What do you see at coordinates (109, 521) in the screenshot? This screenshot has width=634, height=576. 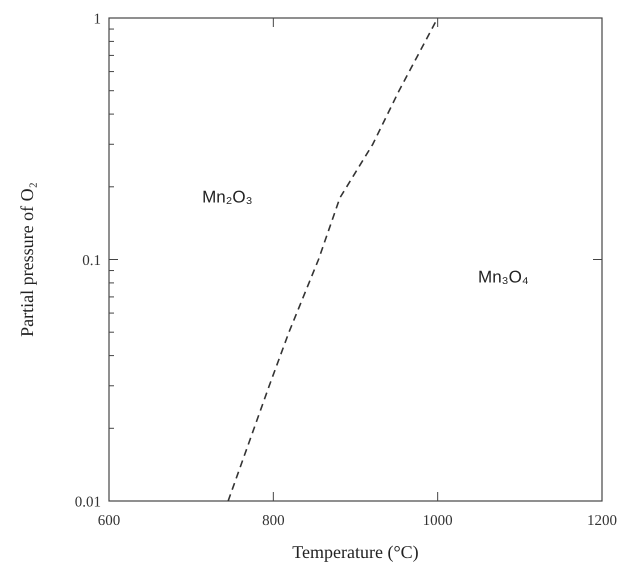 I see `x-tick-label: 600` at bounding box center [109, 521].